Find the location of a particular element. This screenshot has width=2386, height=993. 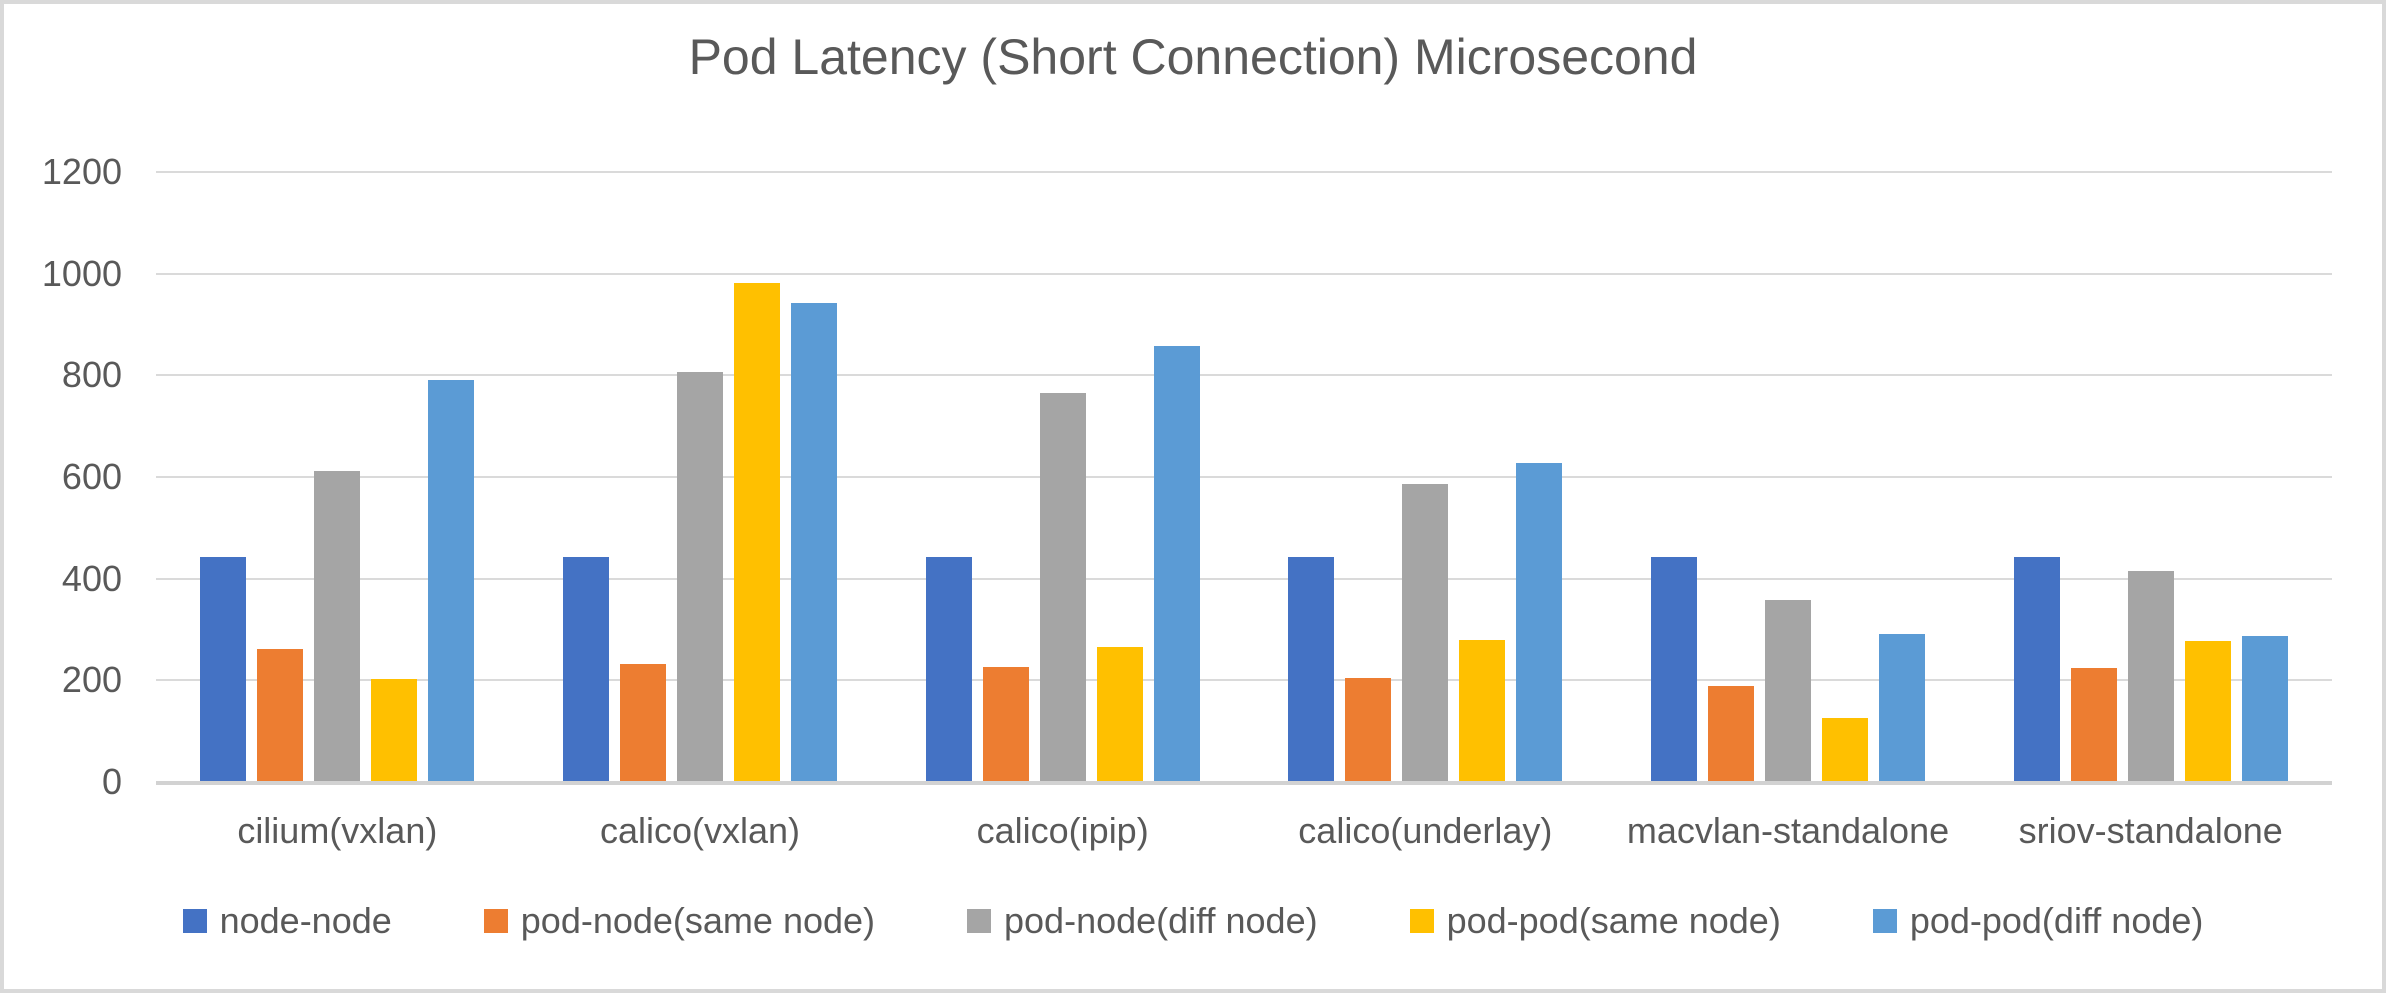

y-axis-tick-label: 0 is located at coordinates (111, 781).